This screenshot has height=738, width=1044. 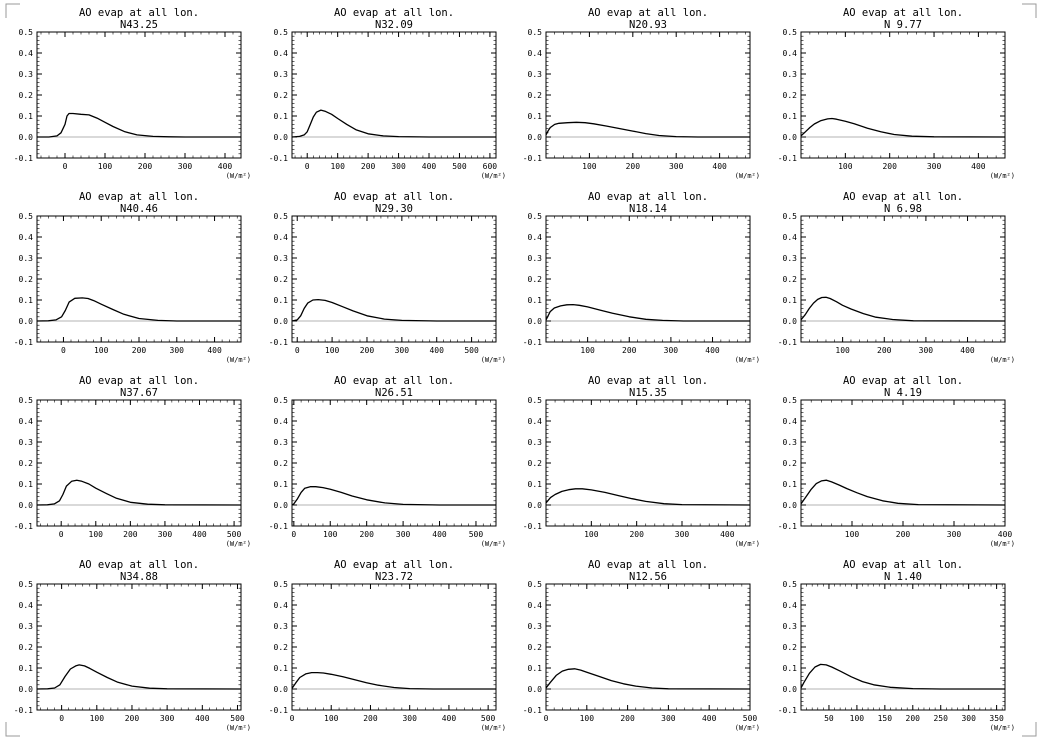 I want to click on x-tick-label: 50, so click(x=829, y=718).